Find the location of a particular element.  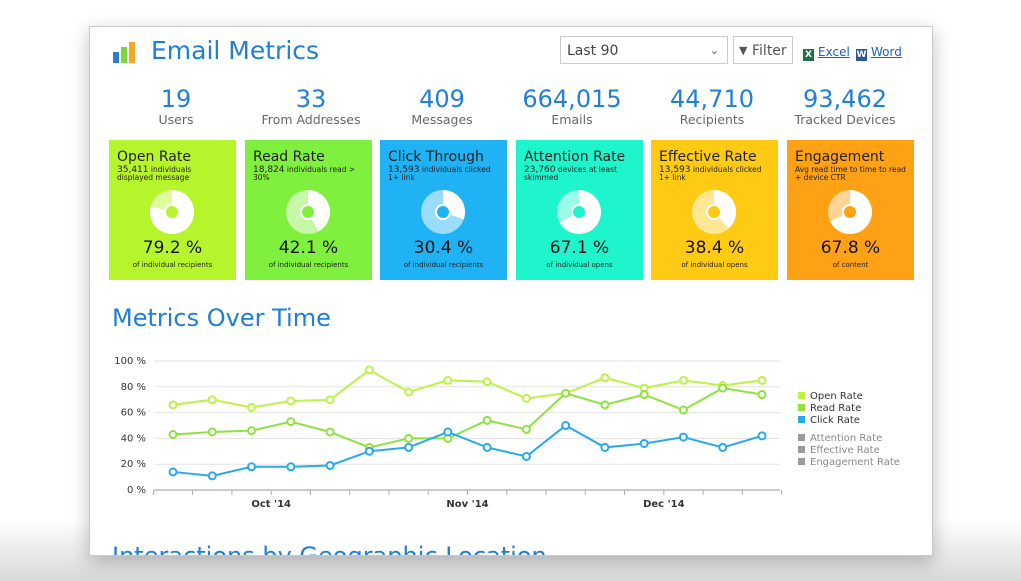

stat-label: Recipients is located at coordinates (712, 119).